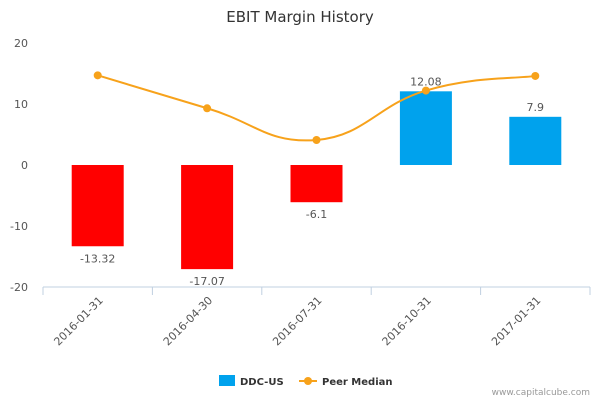 The width and height of the screenshot is (600, 400). Describe the element at coordinates (357, 382) in the screenshot. I see `legend-label-peer: Peer Median` at that location.